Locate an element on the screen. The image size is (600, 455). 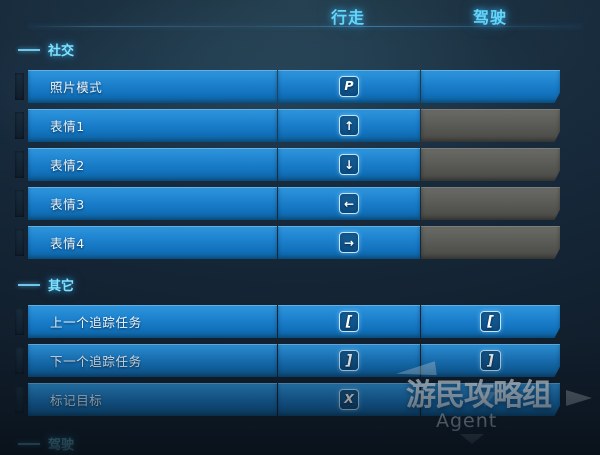
binding-cell-walk: → is located at coordinates (349, 242).